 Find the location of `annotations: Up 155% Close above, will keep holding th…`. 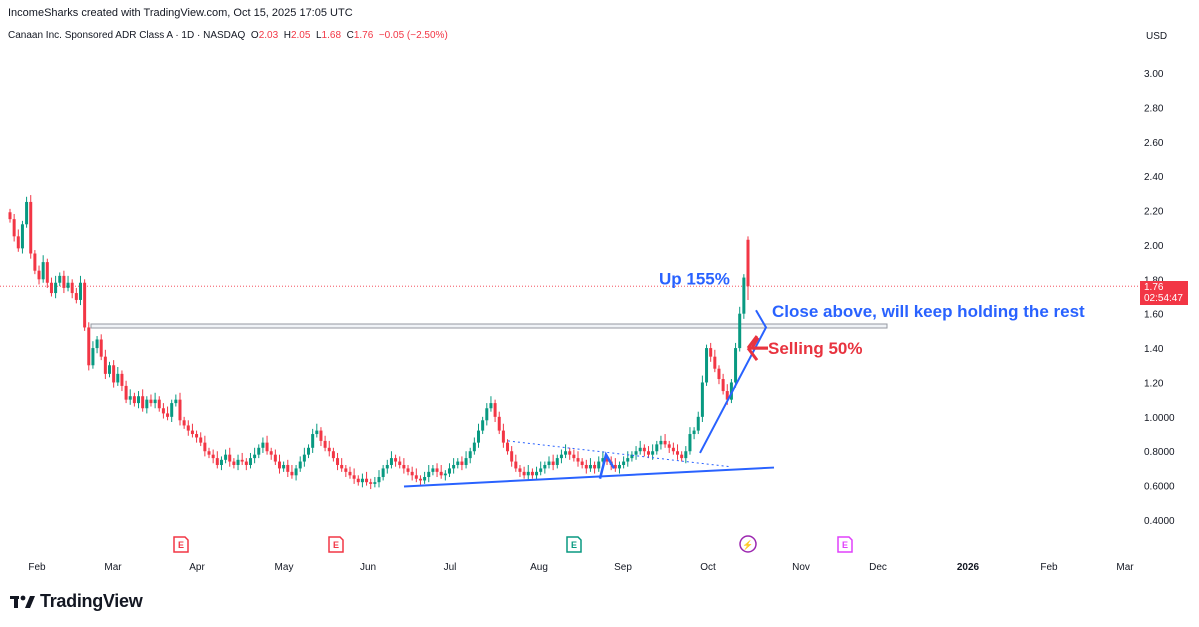

annotations: Up 155% Close above, will keep holding th… is located at coordinates (872, 313).